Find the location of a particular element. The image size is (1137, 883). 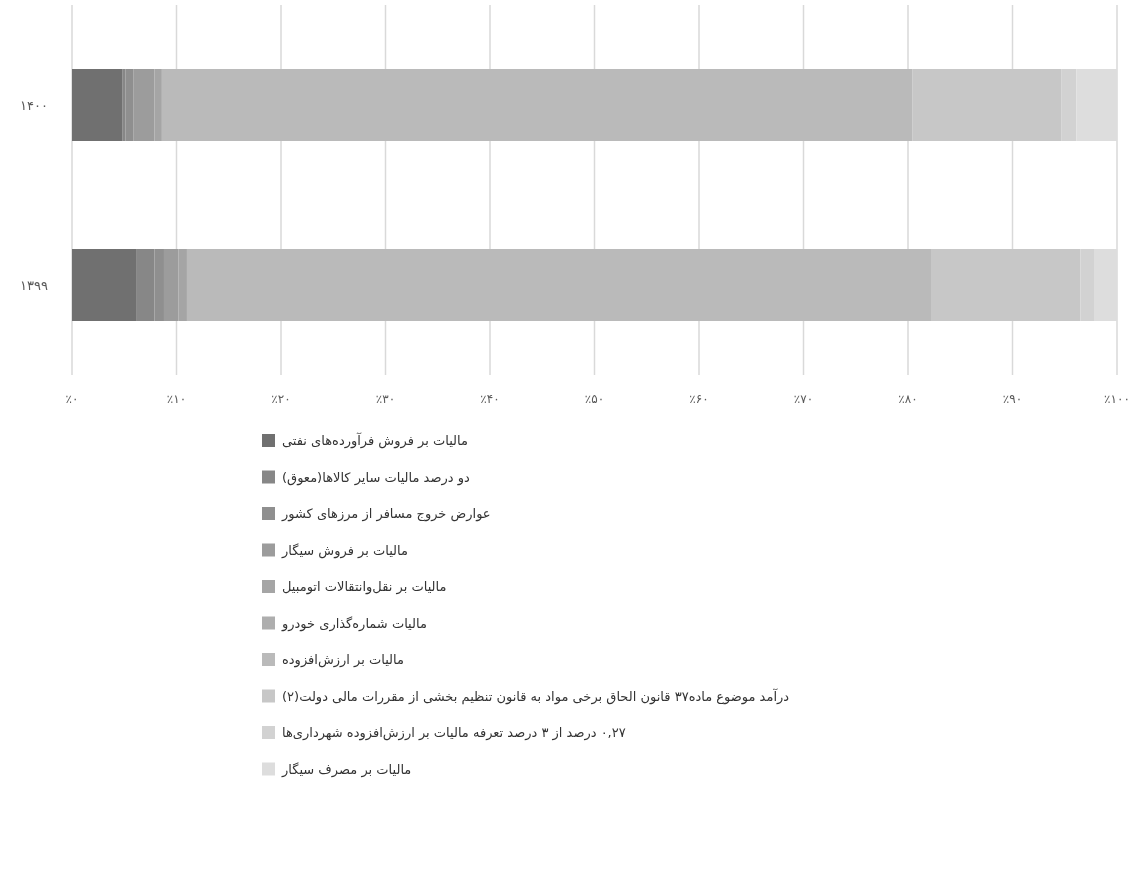

x-tick-label: ٪۰ is located at coordinates (72, 399).